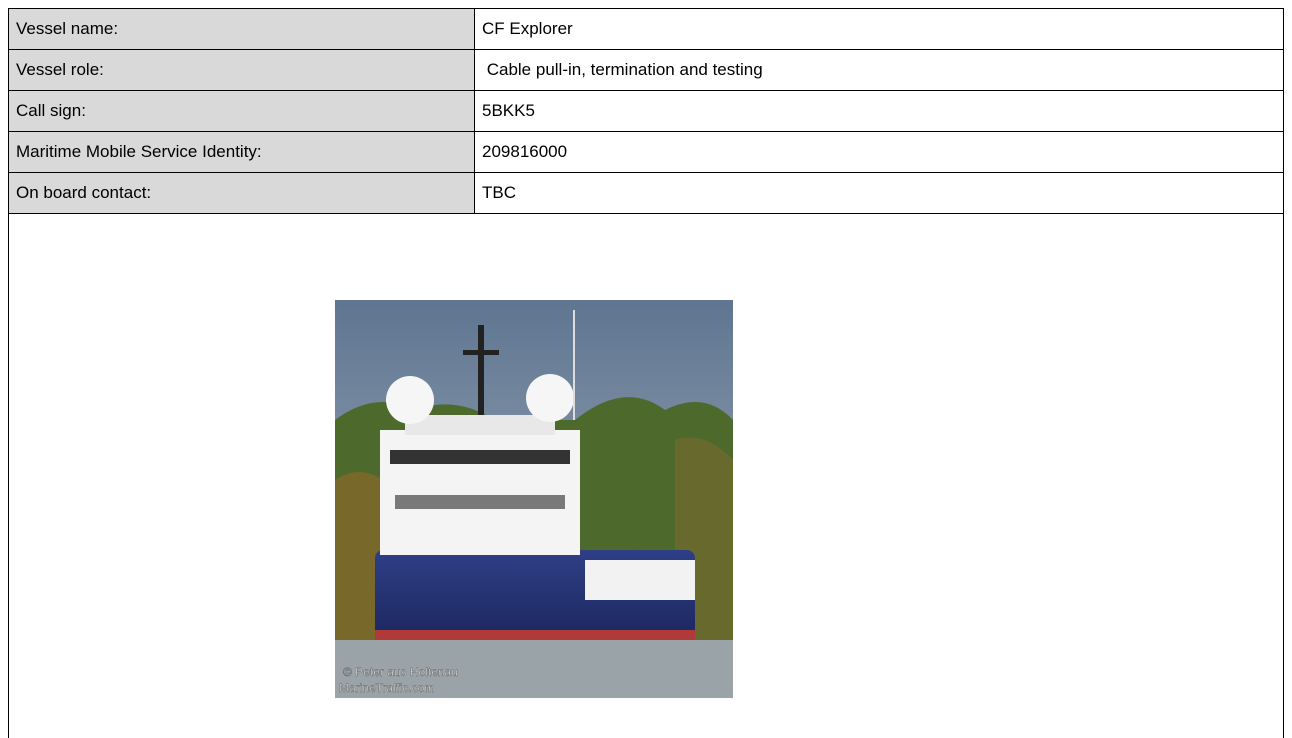  What do you see at coordinates (879, 111) in the screenshot?
I see `value: 5BKK5` at bounding box center [879, 111].